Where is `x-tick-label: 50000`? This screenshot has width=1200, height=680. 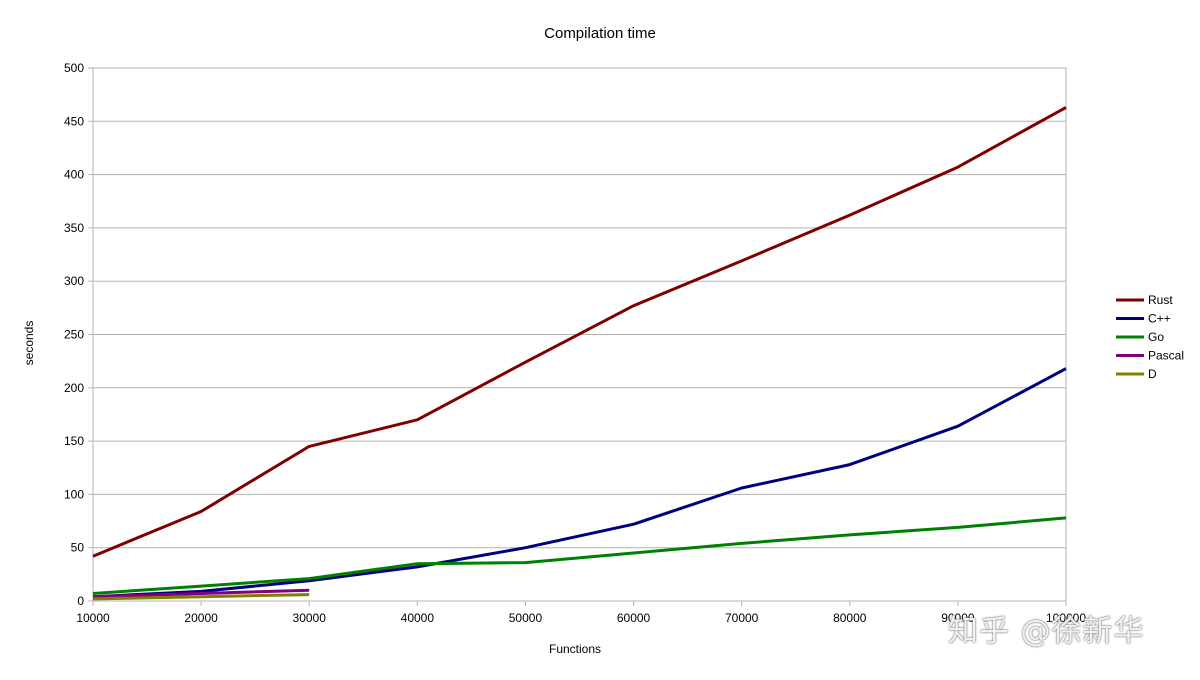 x-tick-label: 50000 is located at coordinates (526, 618).